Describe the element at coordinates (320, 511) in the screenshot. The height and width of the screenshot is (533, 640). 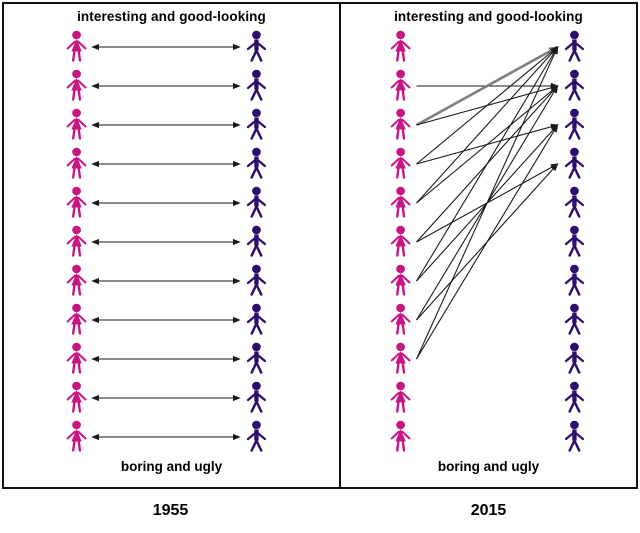
I see `year-labels-row: 1955 2015` at that location.